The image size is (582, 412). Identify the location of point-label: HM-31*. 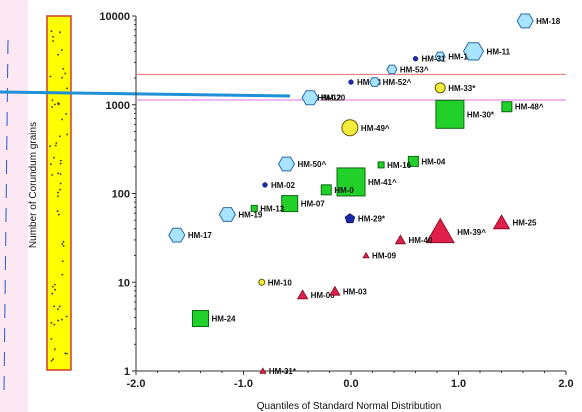
(283, 371).